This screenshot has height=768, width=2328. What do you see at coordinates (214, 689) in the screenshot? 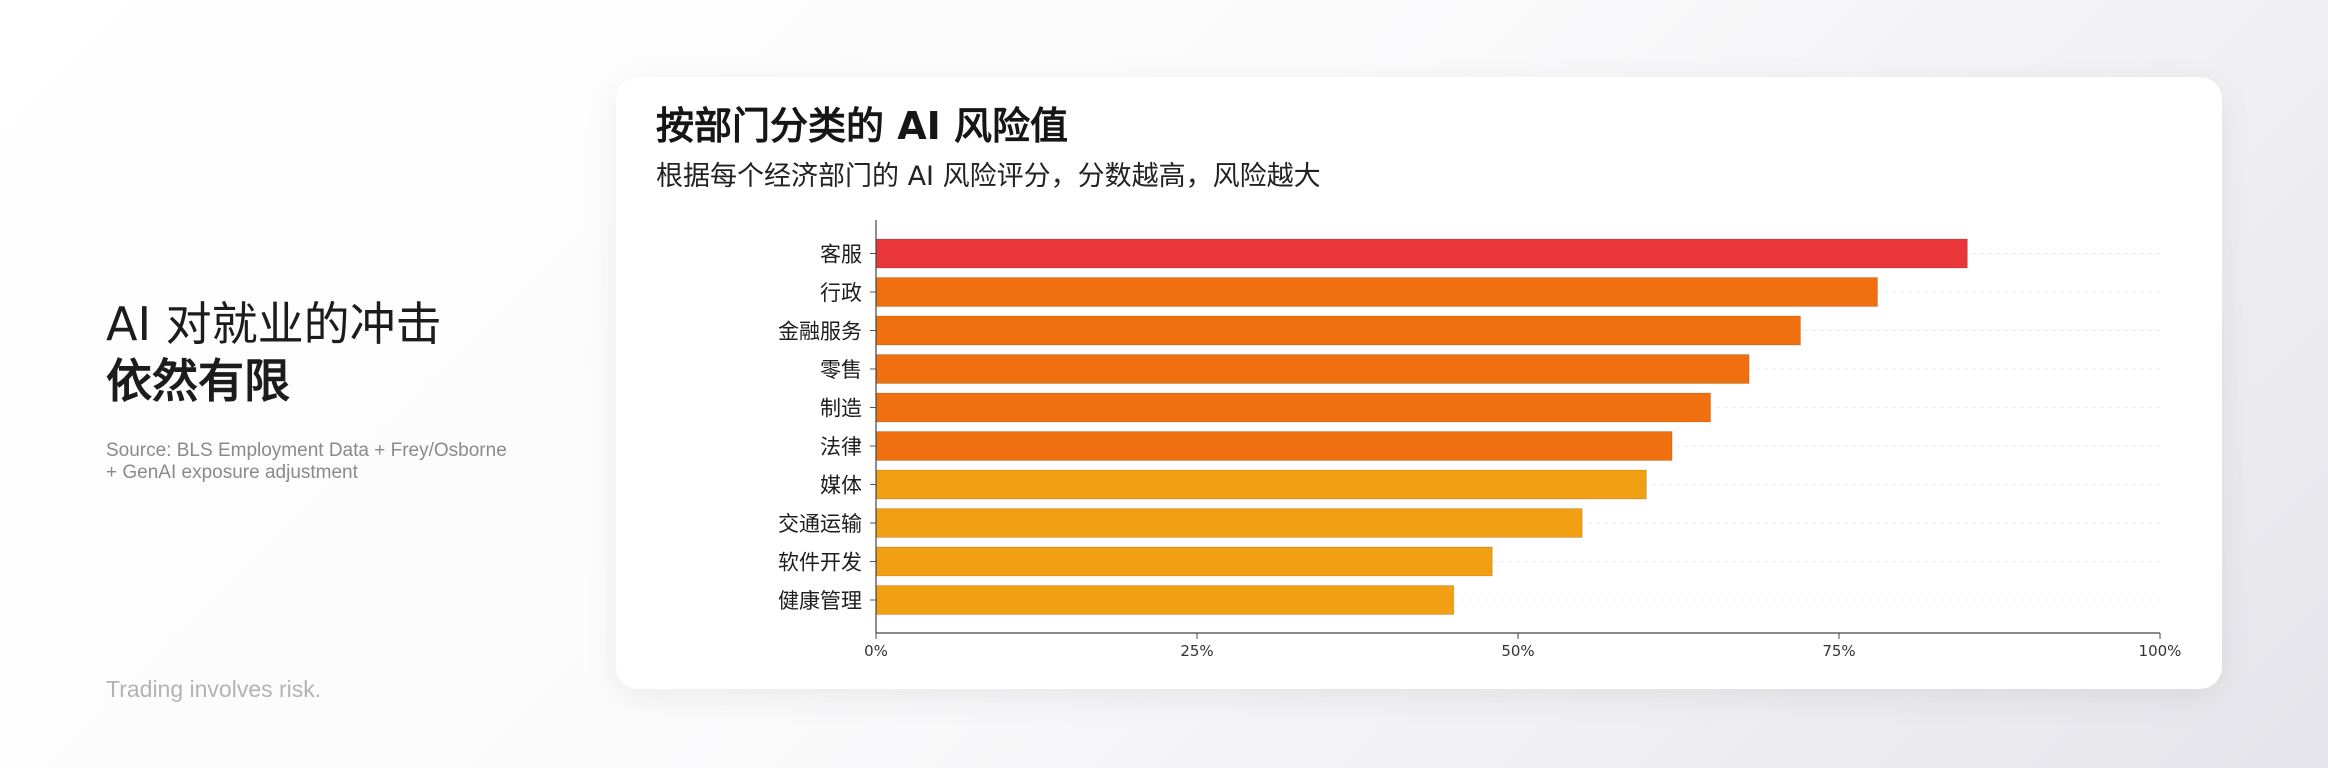
I see `disclaimer: Trading involves risk.` at bounding box center [214, 689].